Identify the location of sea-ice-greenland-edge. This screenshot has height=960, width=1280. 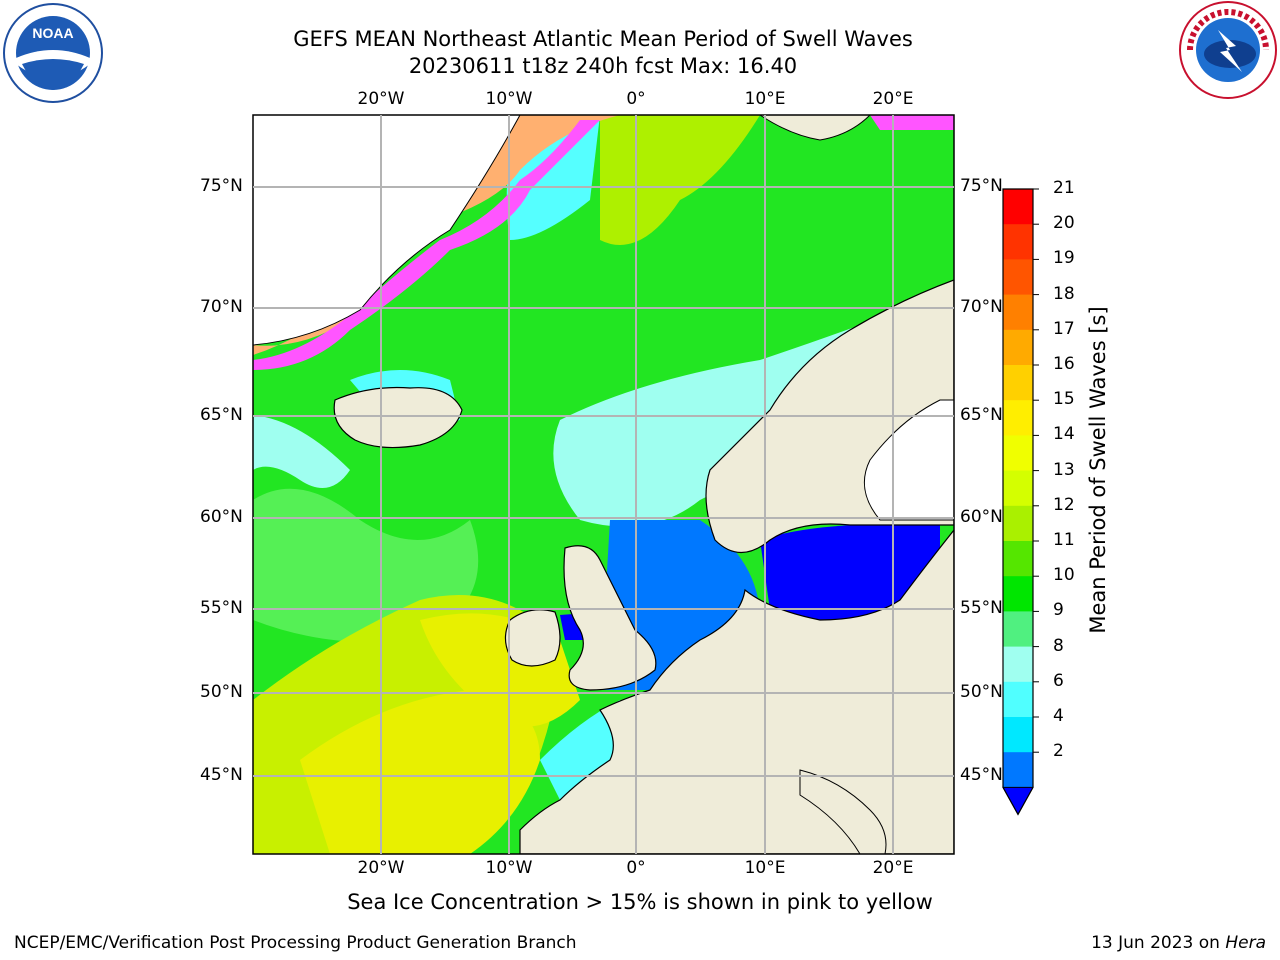
(426, 245).